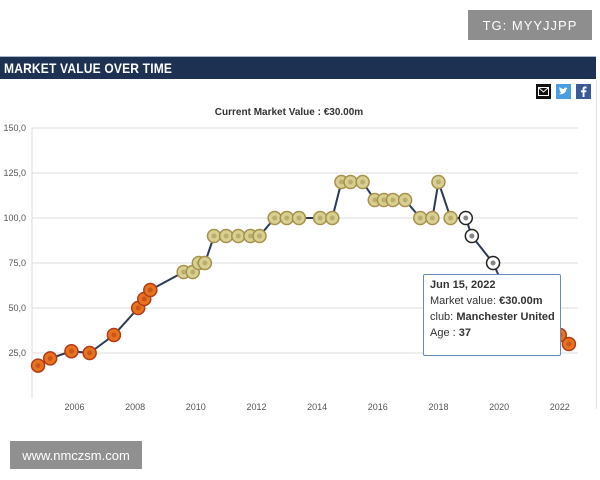 The image size is (600, 480). Describe the element at coordinates (438, 407) in the screenshot. I see `x-tick-label: 2018` at that location.